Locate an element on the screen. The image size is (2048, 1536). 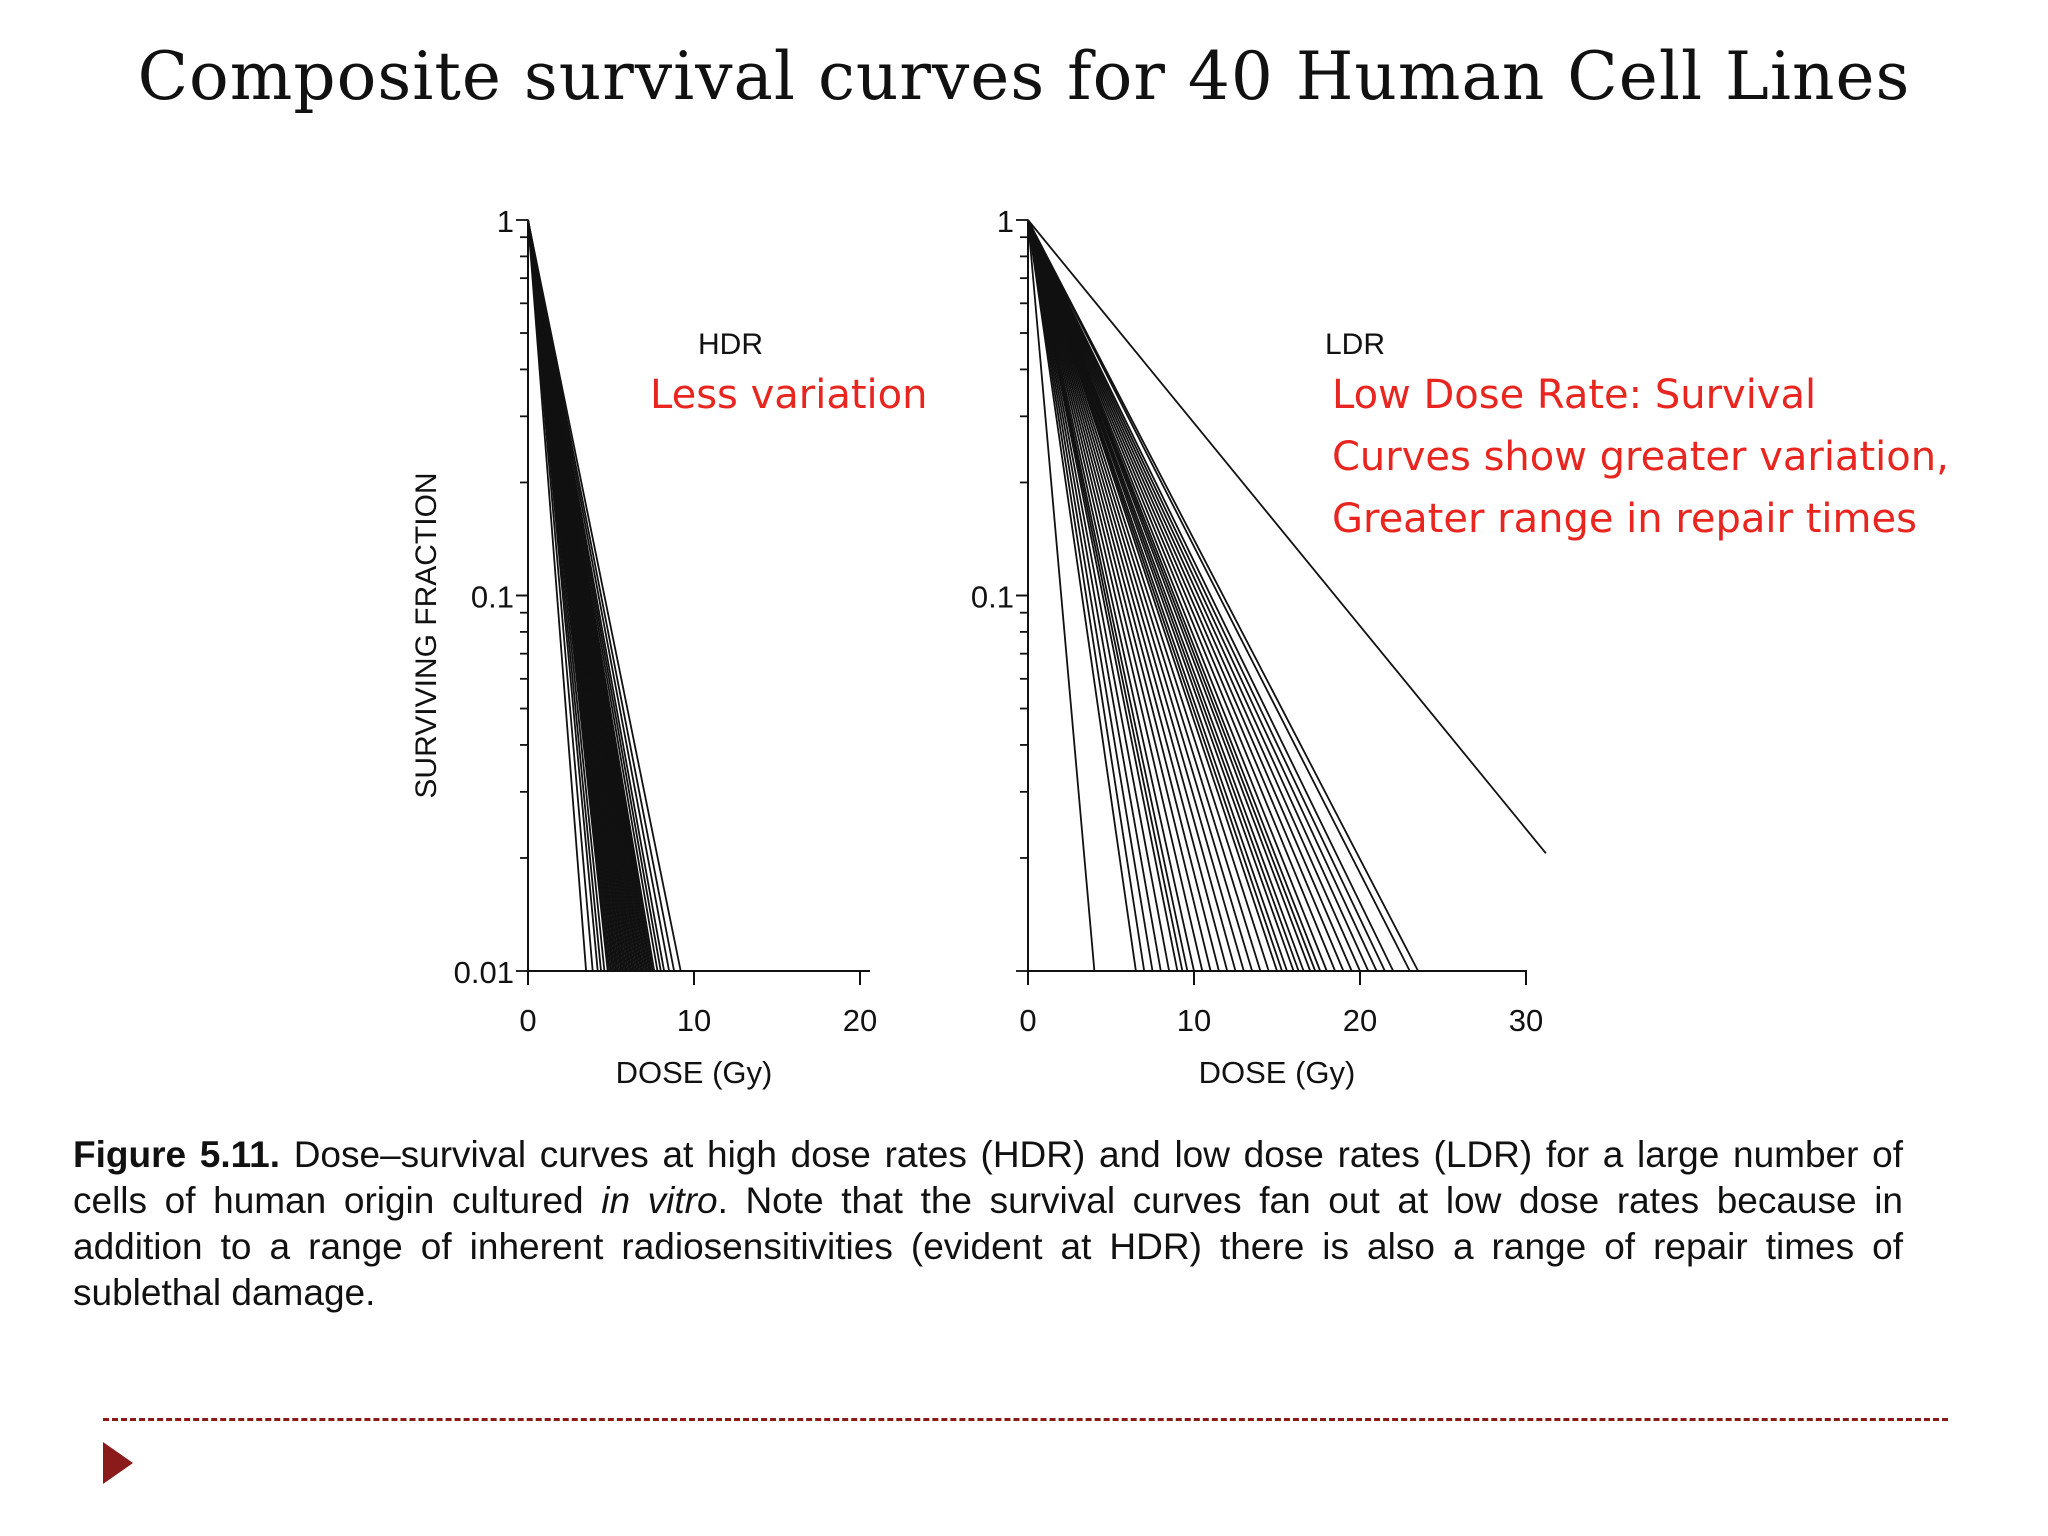
y-tick-label: 0.01 is located at coordinates (484, 972).